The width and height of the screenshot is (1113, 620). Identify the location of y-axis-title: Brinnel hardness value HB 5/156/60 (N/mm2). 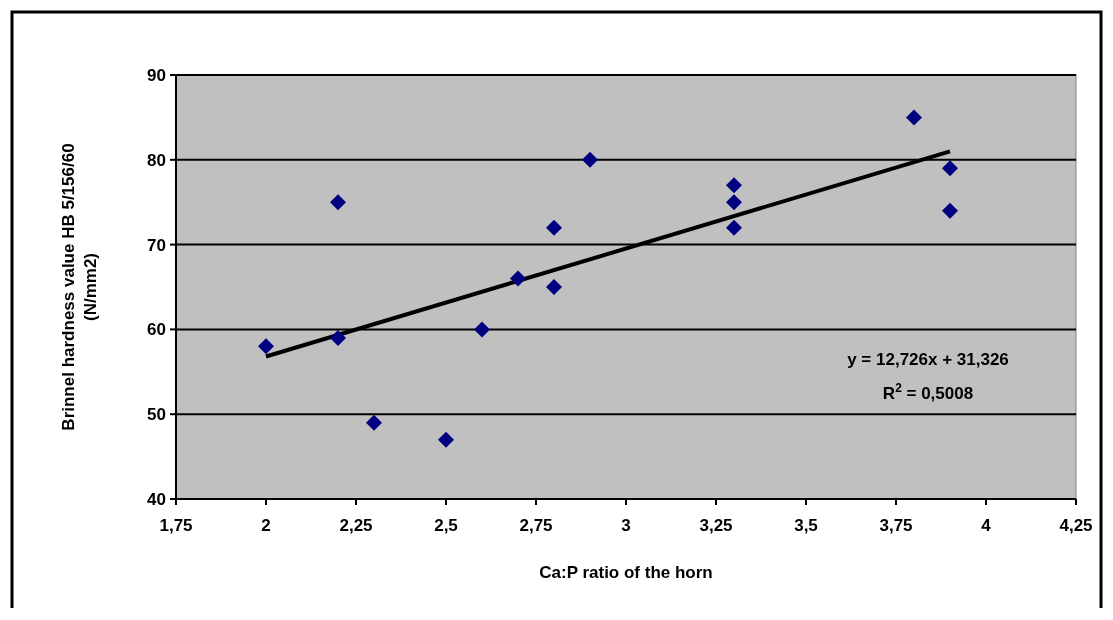
(79, 287).